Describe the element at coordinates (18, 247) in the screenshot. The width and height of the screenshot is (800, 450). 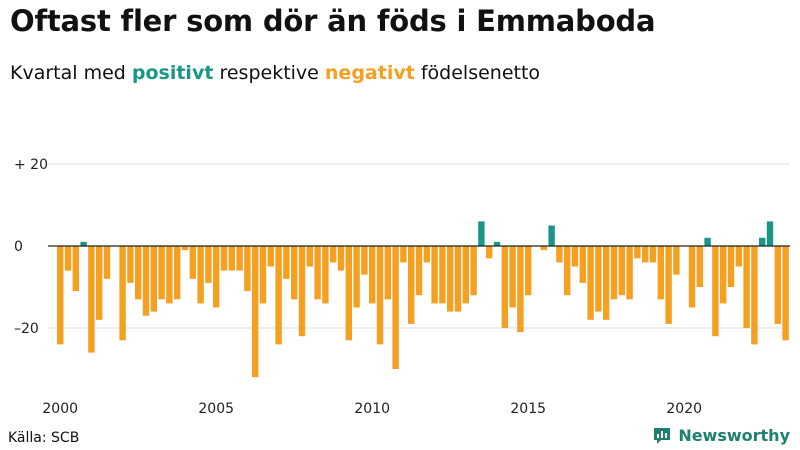
I see `y-tick-label: 0` at that location.